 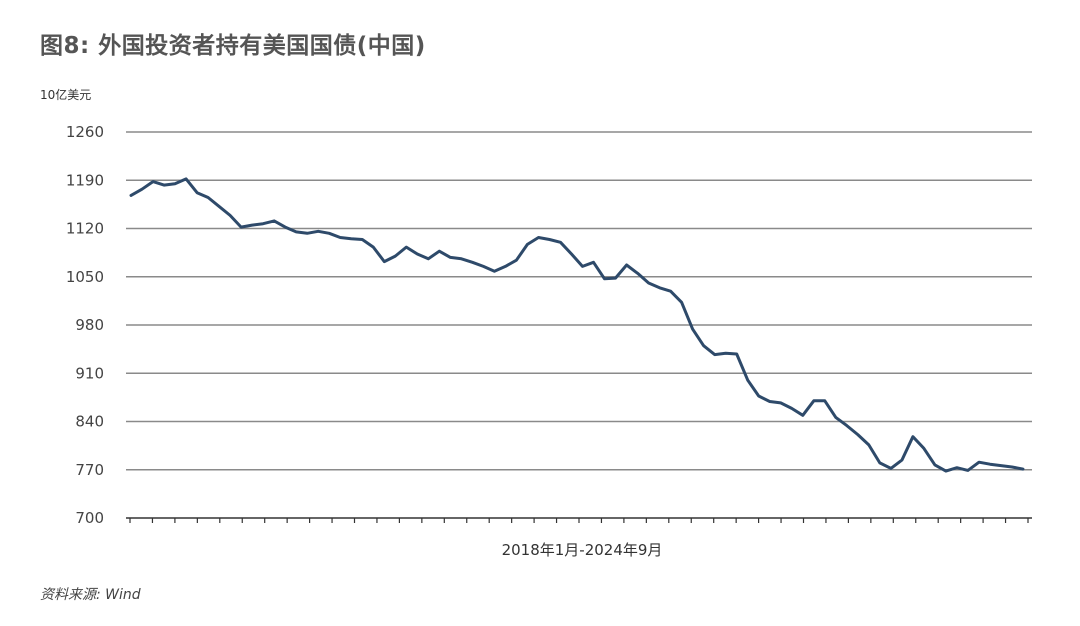 I want to click on x-axis, so click(x=579, y=520).